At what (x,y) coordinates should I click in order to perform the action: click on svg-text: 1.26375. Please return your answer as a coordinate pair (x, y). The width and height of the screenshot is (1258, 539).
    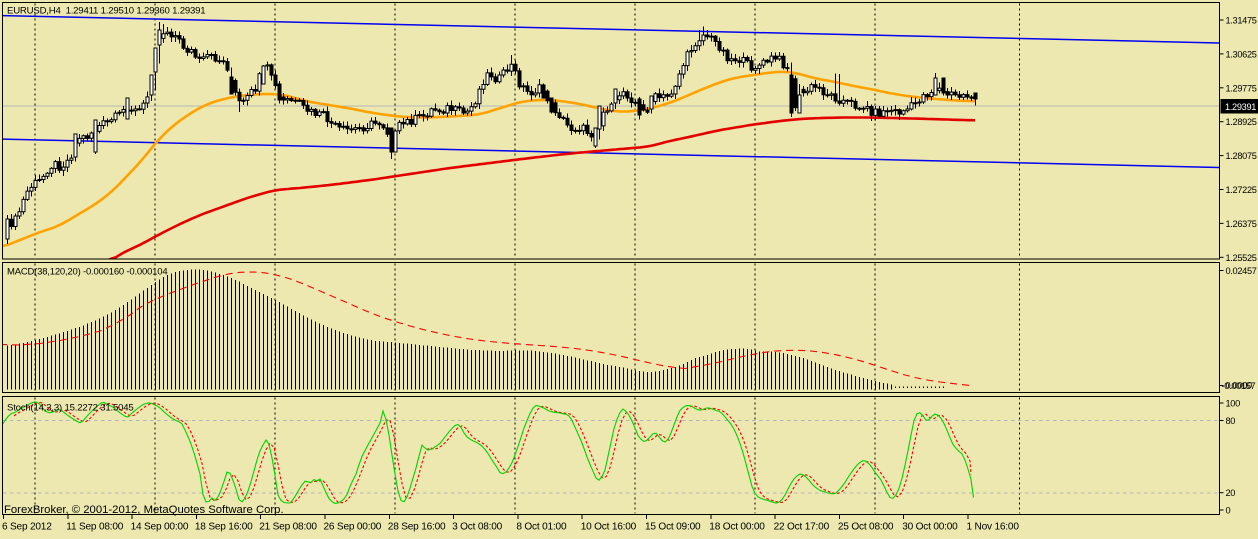
    Looking at the image, I should click on (1241, 224).